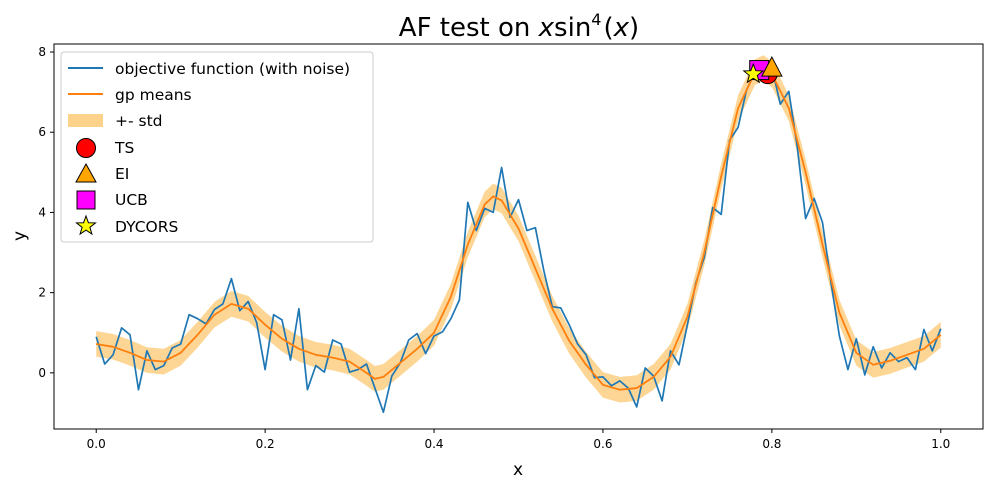 This screenshot has width=993, height=488. Describe the element at coordinates (546, 28) in the screenshot. I see `title-x1: x` at that location.